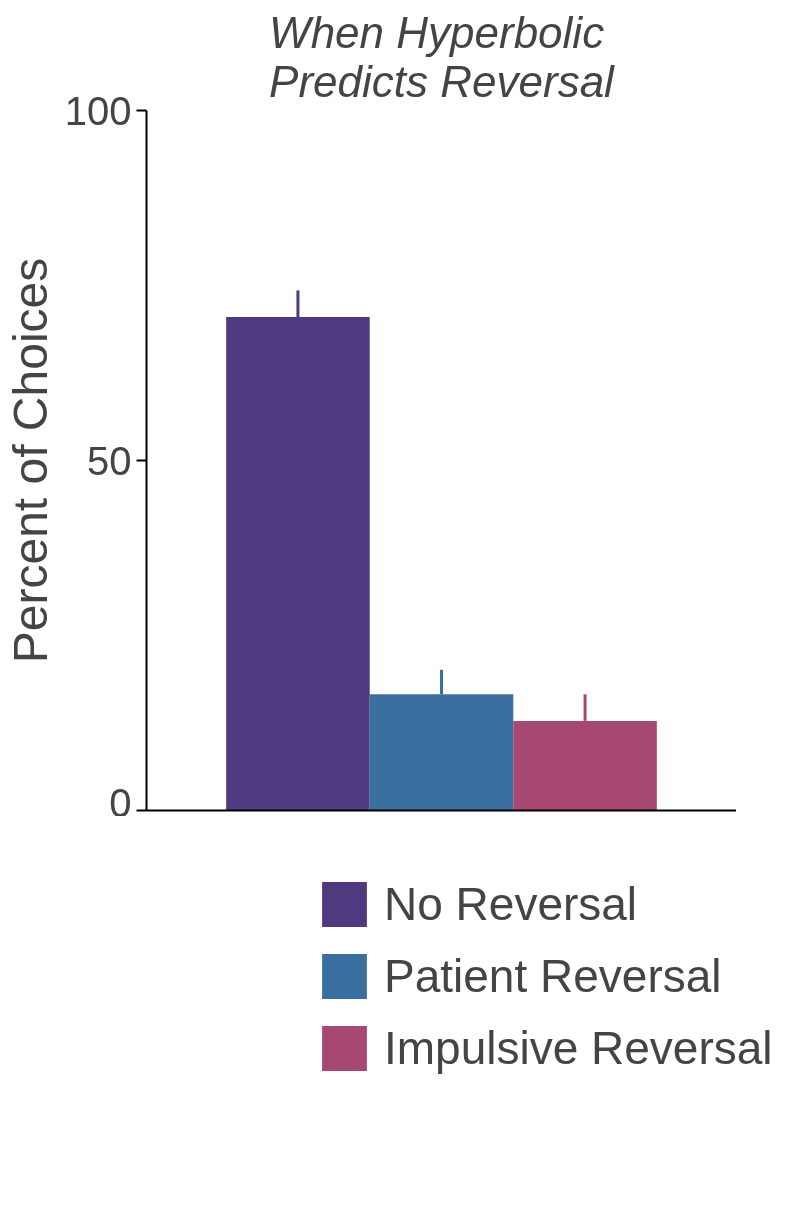 The height and width of the screenshot is (1217, 804). What do you see at coordinates (511, 904) in the screenshot?
I see `legend-label: No Reversal` at bounding box center [511, 904].